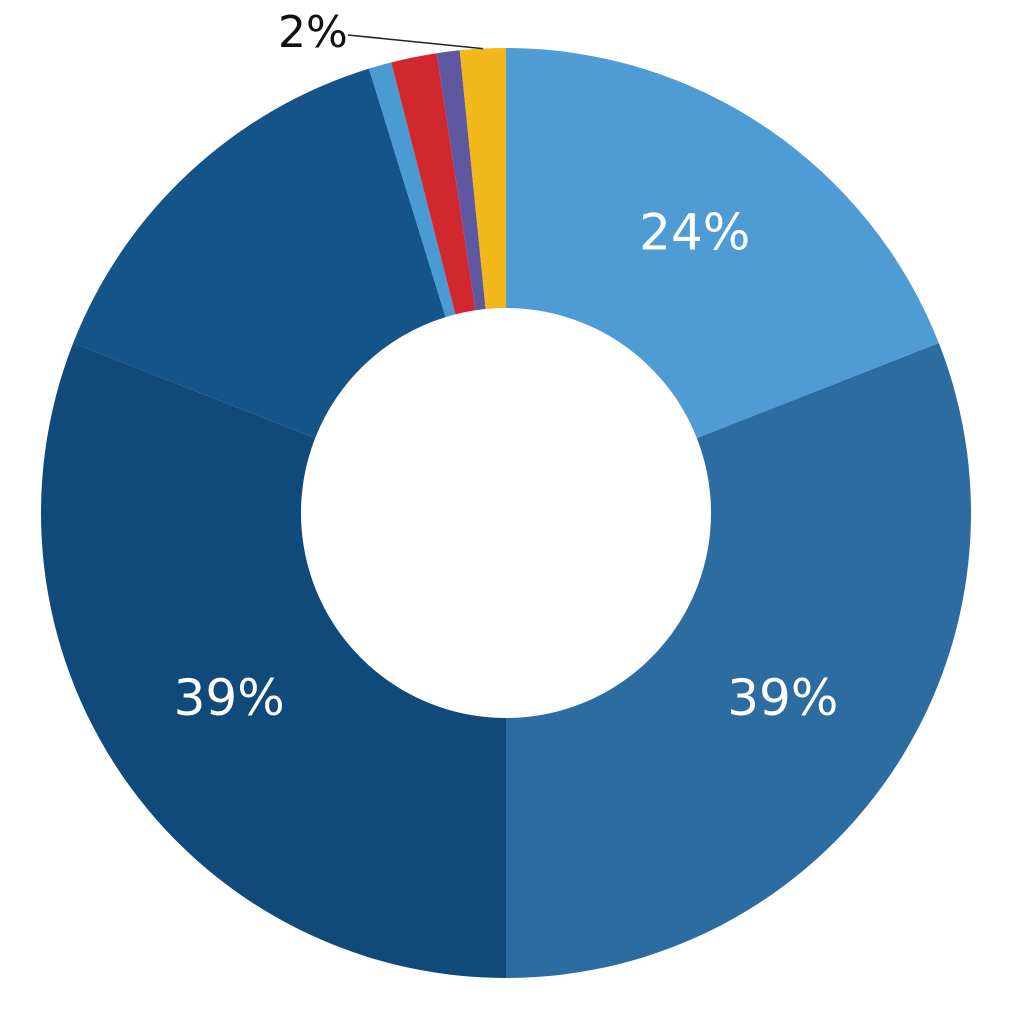 This screenshot has height=1024, width=1024. Describe the element at coordinates (313, 32) in the screenshot. I see `value-label: 2%` at that location.